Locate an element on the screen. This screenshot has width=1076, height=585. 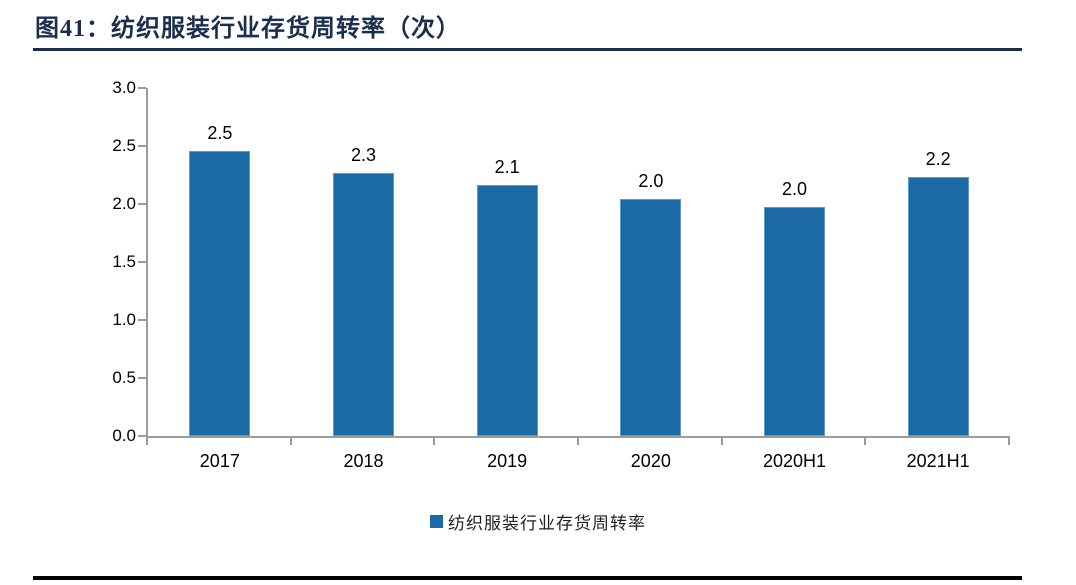
x-tick-label: 2017 is located at coordinates (219, 461).